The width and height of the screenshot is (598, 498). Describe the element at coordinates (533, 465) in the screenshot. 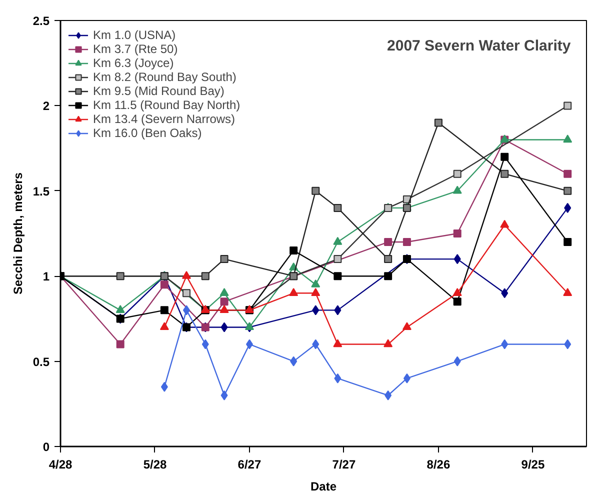

I see `x-tick-label: 9/25` at that location.